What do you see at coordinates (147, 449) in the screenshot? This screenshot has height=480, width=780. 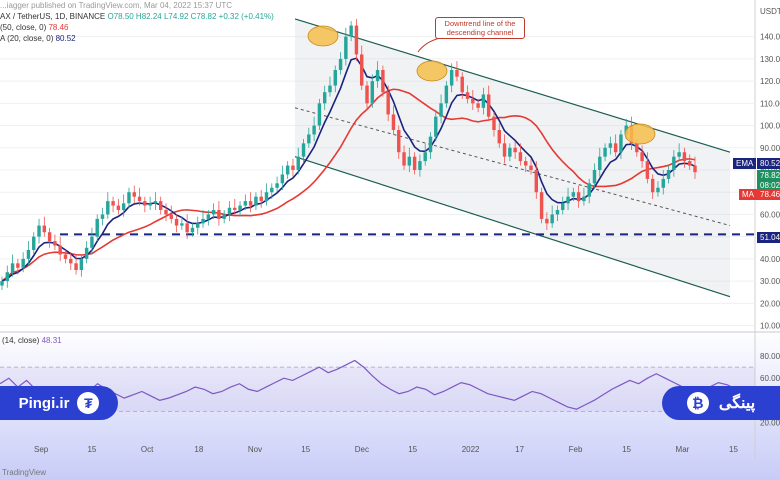 I see `time-tick-label: Oct` at bounding box center [147, 449].